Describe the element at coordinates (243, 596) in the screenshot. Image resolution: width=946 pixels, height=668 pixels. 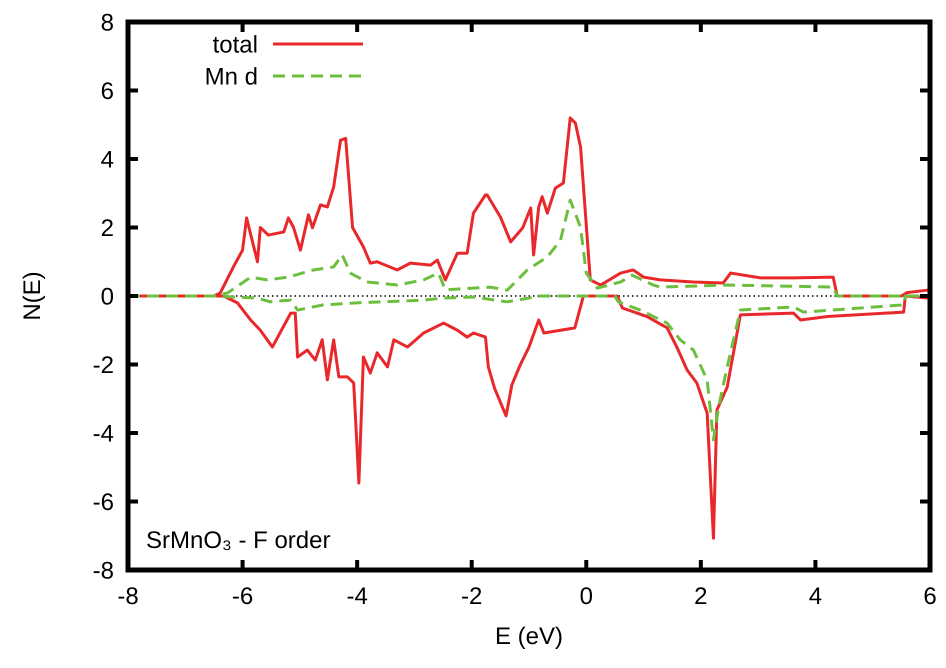
I see `x-tick-label: -6` at that location.